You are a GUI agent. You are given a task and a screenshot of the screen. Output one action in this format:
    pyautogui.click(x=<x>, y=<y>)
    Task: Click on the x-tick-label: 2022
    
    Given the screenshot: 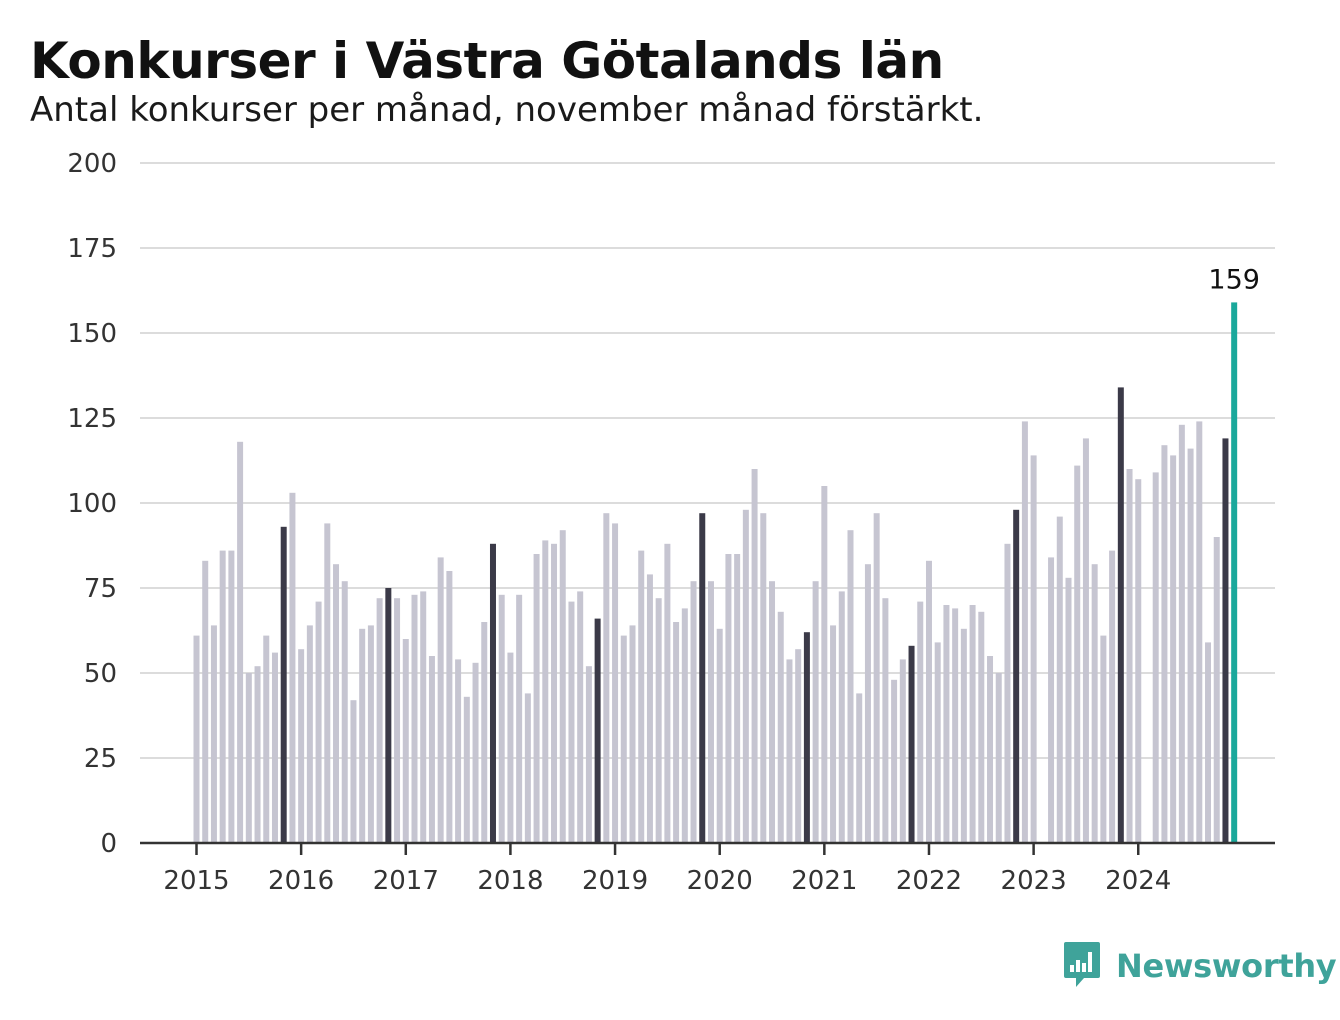 What is the action you would take?
    pyautogui.click(x=929, y=881)
    